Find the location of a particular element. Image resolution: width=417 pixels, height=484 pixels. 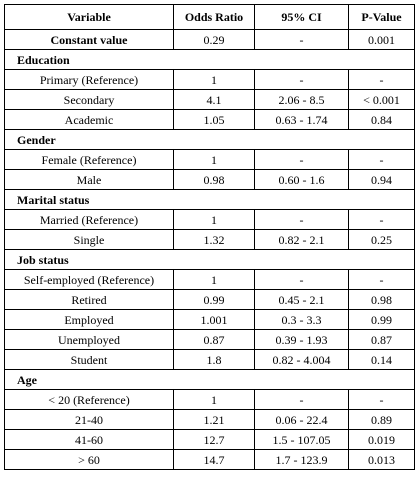

table-row: Student 1.8 0.82 - 4.004 0.14 is located at coordinates (209, 359).